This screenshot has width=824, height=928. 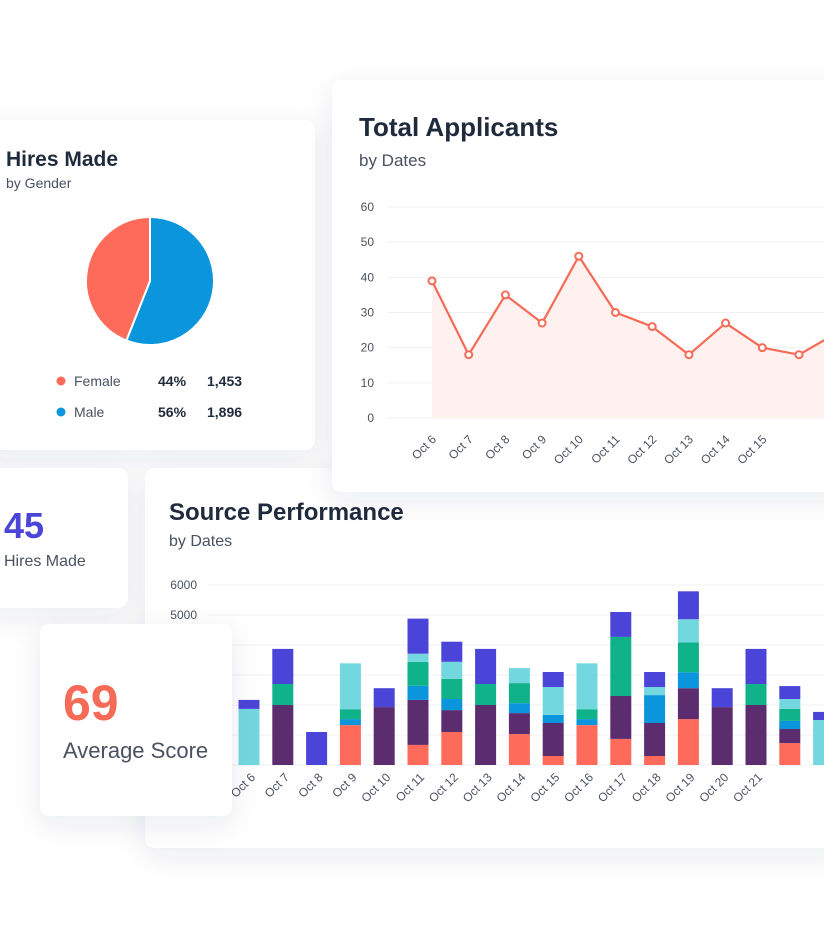 I want to click on average-score-stat-card: 69 Average Score, so click(x=136, y=720).